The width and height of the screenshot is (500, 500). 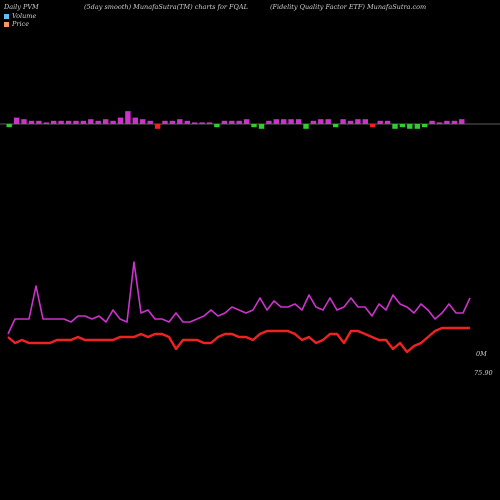 I want to click on legend-volume-swatch, so click(x=6, y=16).